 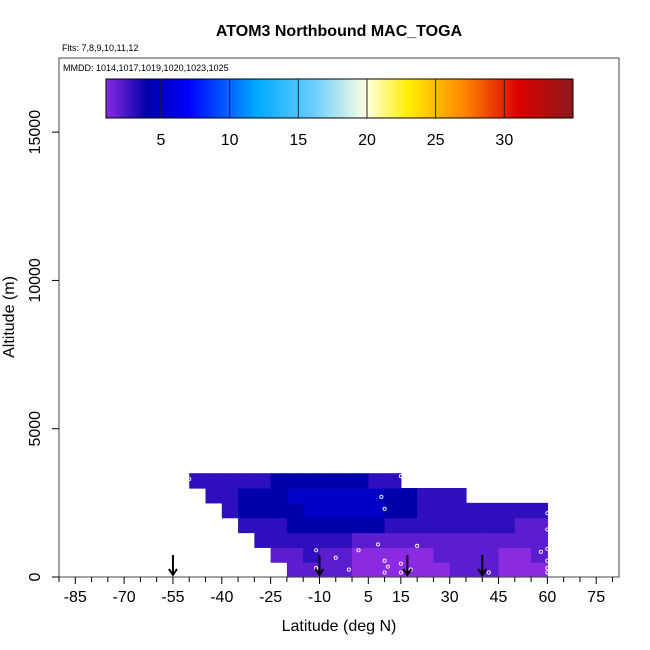 What do you see at coordinates (367, 140) in the screenshot?
I see `colorbar-tick-label: 20` at bounding box center [367, 140].